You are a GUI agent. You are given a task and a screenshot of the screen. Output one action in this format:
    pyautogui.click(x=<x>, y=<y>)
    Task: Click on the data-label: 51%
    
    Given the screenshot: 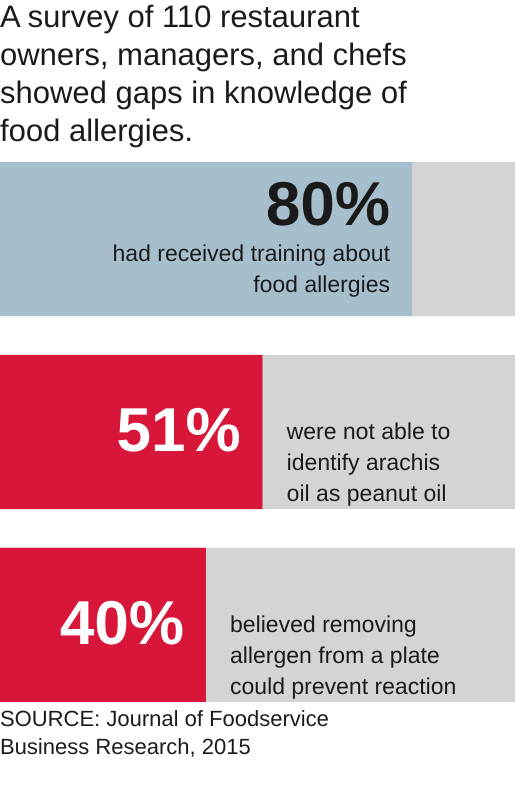 What is the action you would take?
    pyautogui.click(x=178, y=430)
    